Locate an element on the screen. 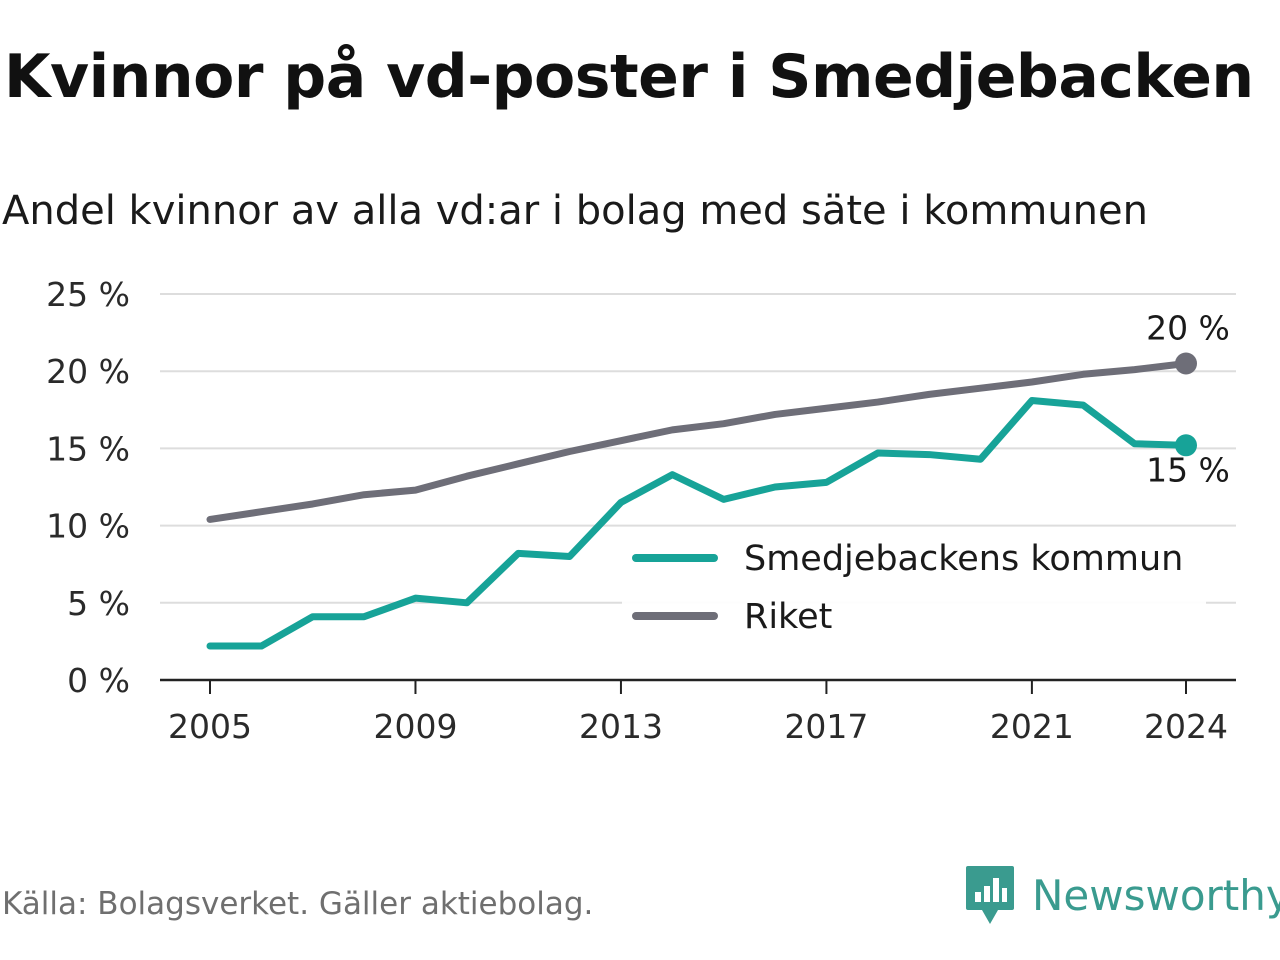 The height and width of the screenshot is (960, 1280). chart-title: Kvinnor på vd-poster i Smedjebacken is located at coordinates (629, 77).